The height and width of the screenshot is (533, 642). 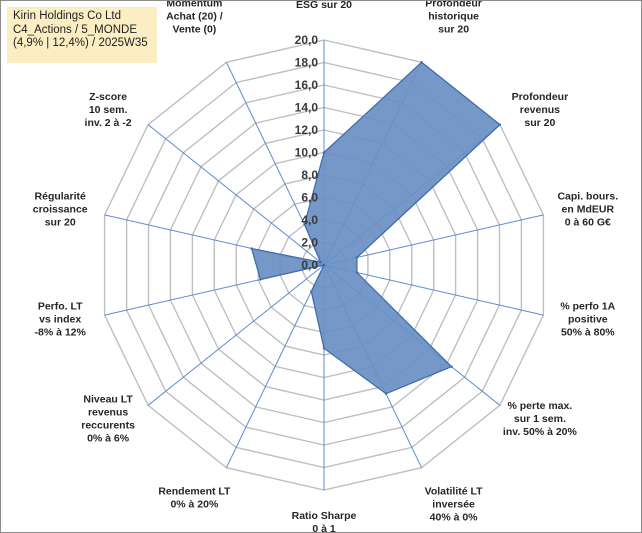 I want to click on axis-label-line: inversée, so click(x=453, y=504).